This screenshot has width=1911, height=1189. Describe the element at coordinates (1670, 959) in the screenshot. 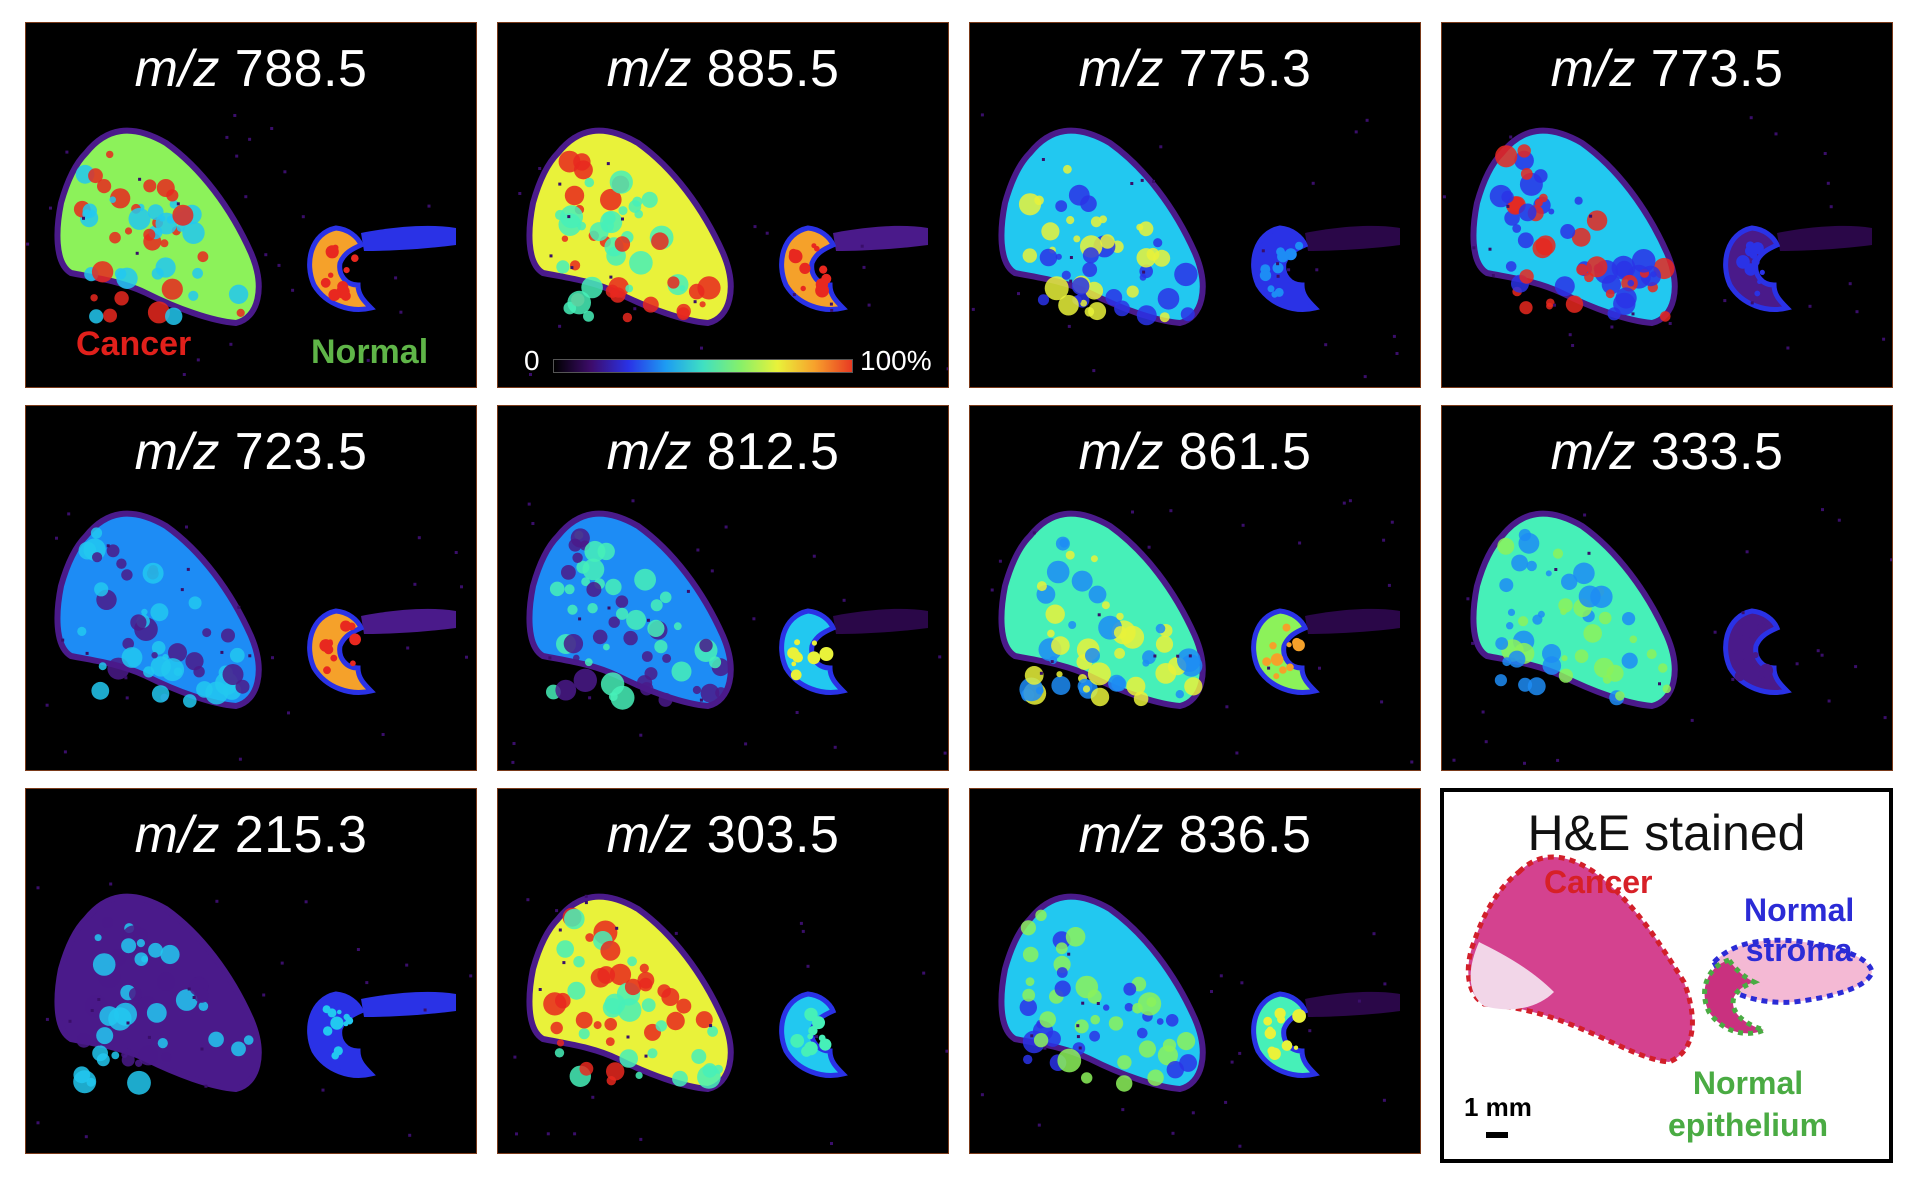

I see `he-tissue-image` at that location.